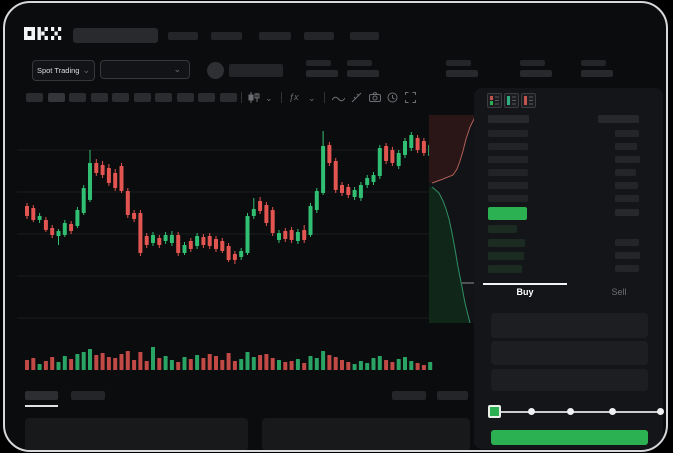 Image resolution: width=673 pixels, height=453 pixels. Describe the element at coordinates (256, 70) in the screenshot. I see `last-price-placeholder` at that location.